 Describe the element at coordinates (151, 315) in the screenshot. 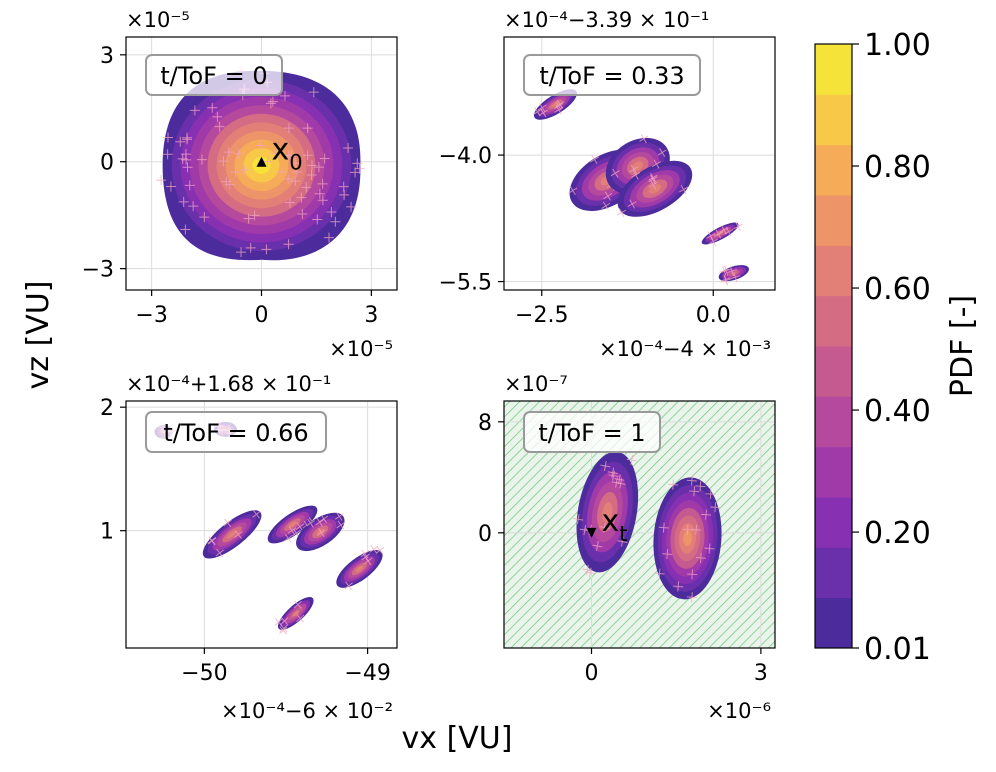

I see `x-tick-label: −3` at that location.